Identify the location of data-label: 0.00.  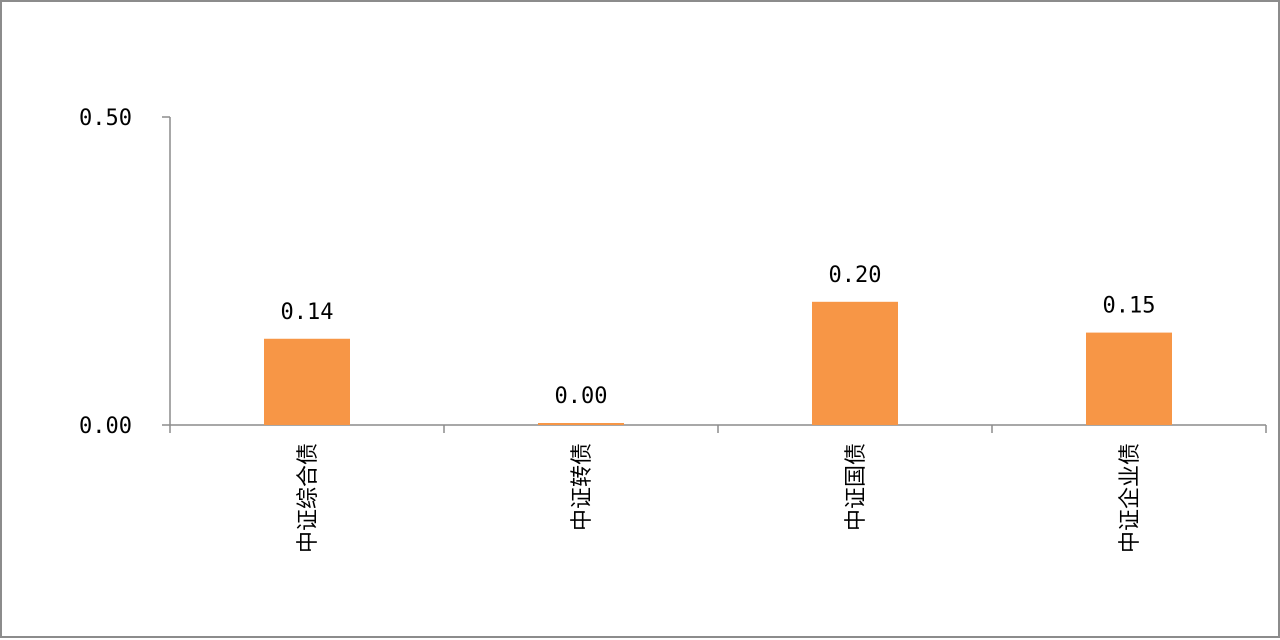
(581, 396).